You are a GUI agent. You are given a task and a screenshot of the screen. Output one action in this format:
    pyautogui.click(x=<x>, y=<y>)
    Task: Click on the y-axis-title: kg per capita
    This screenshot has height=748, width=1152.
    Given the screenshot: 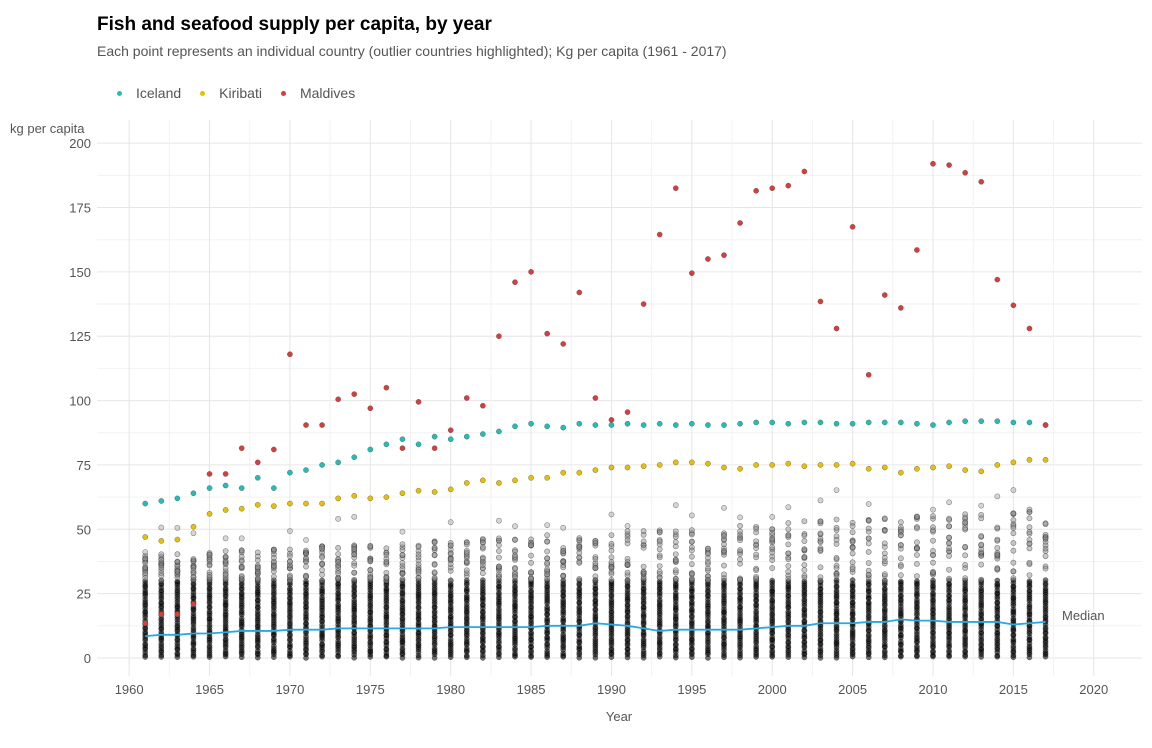 What is the action you would take?
    pyautogui.click(x=47, y=128)
    